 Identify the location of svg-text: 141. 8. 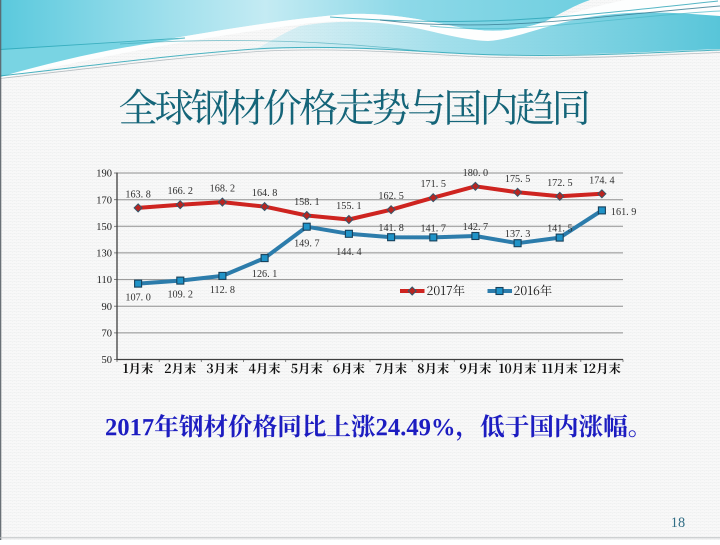
(390, 228).